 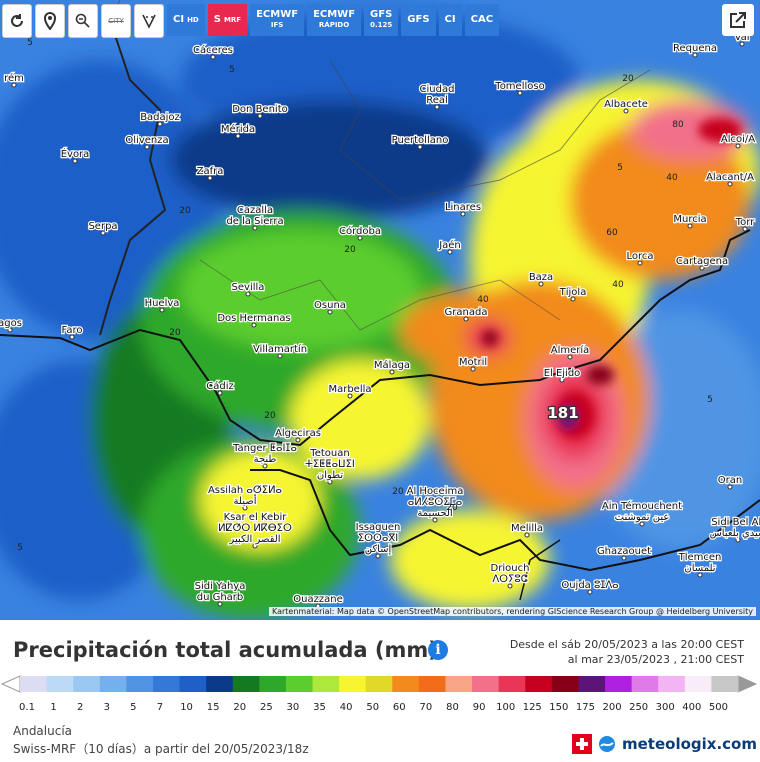 What do you see at coordinates (239, 707) in the screenshot?
I see `legend-label: 20` at bounding box center [239, 707].